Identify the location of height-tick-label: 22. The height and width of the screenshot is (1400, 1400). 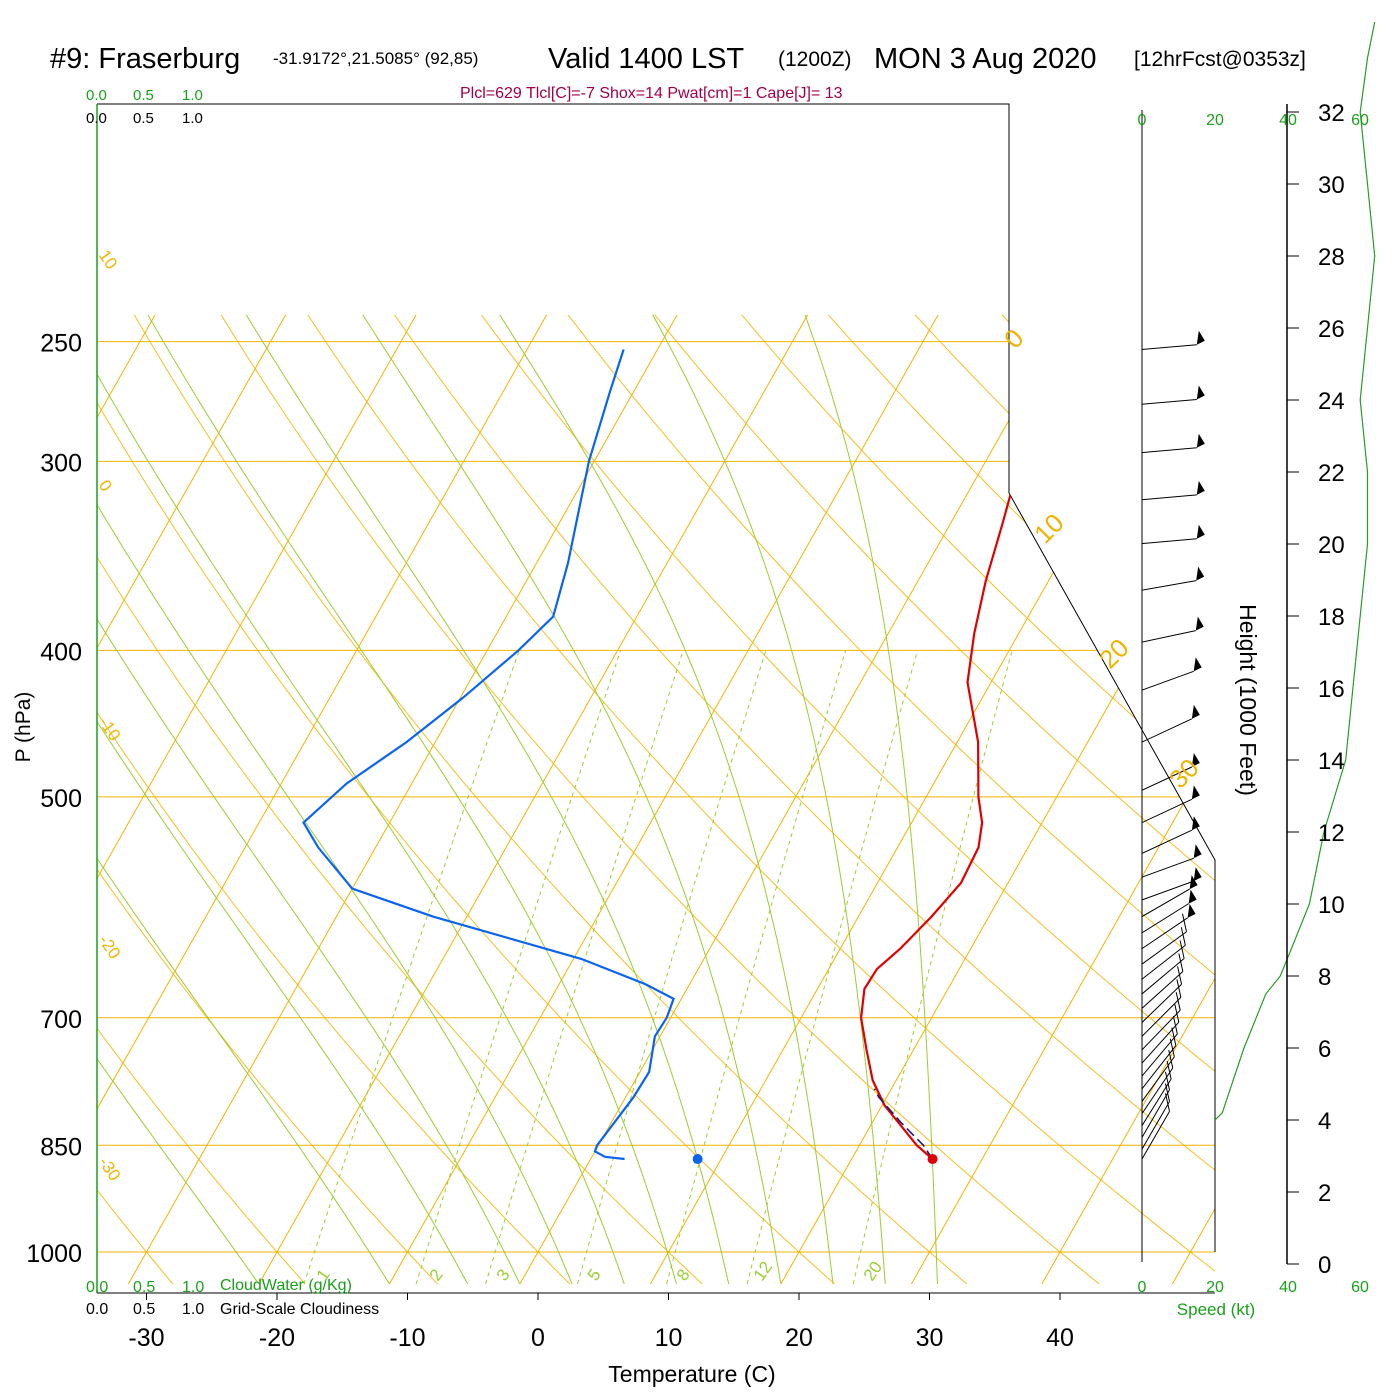
(1331, 473).